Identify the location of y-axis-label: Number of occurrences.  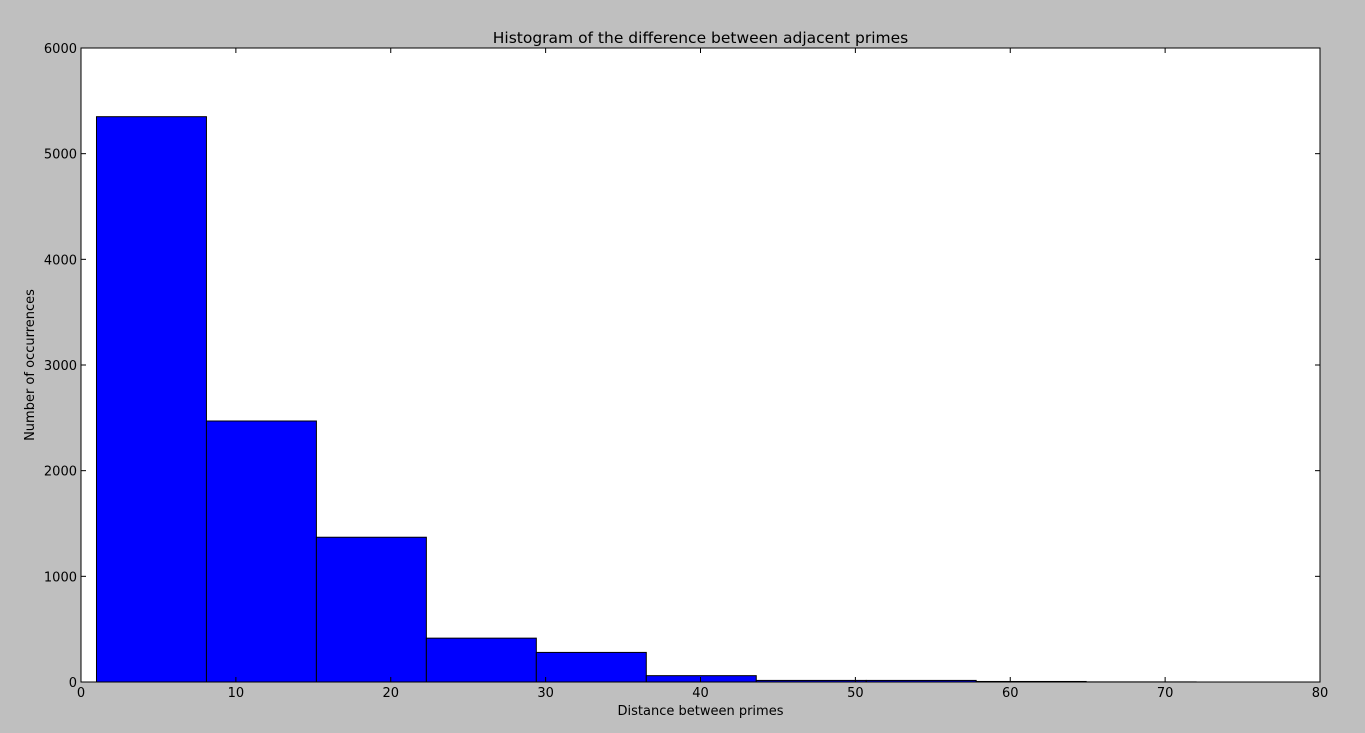
(30, 365).